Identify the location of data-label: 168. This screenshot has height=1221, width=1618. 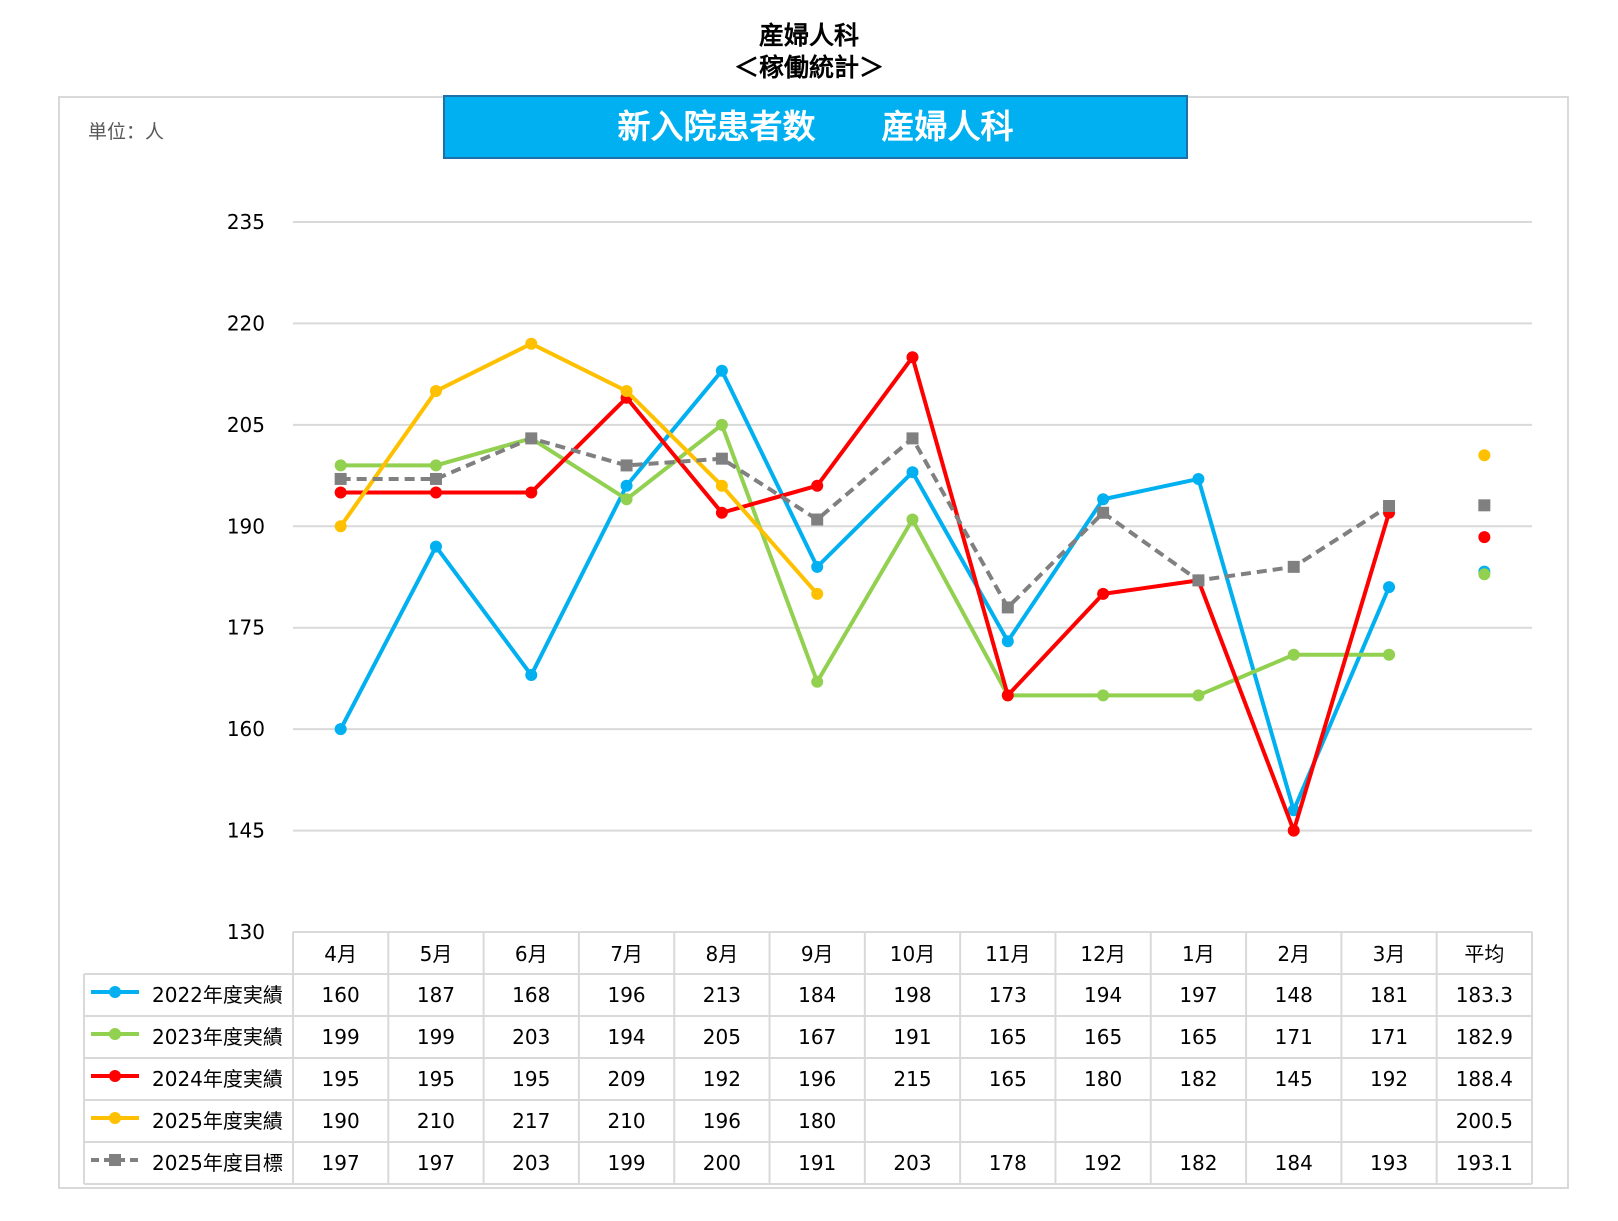
(531, 995).